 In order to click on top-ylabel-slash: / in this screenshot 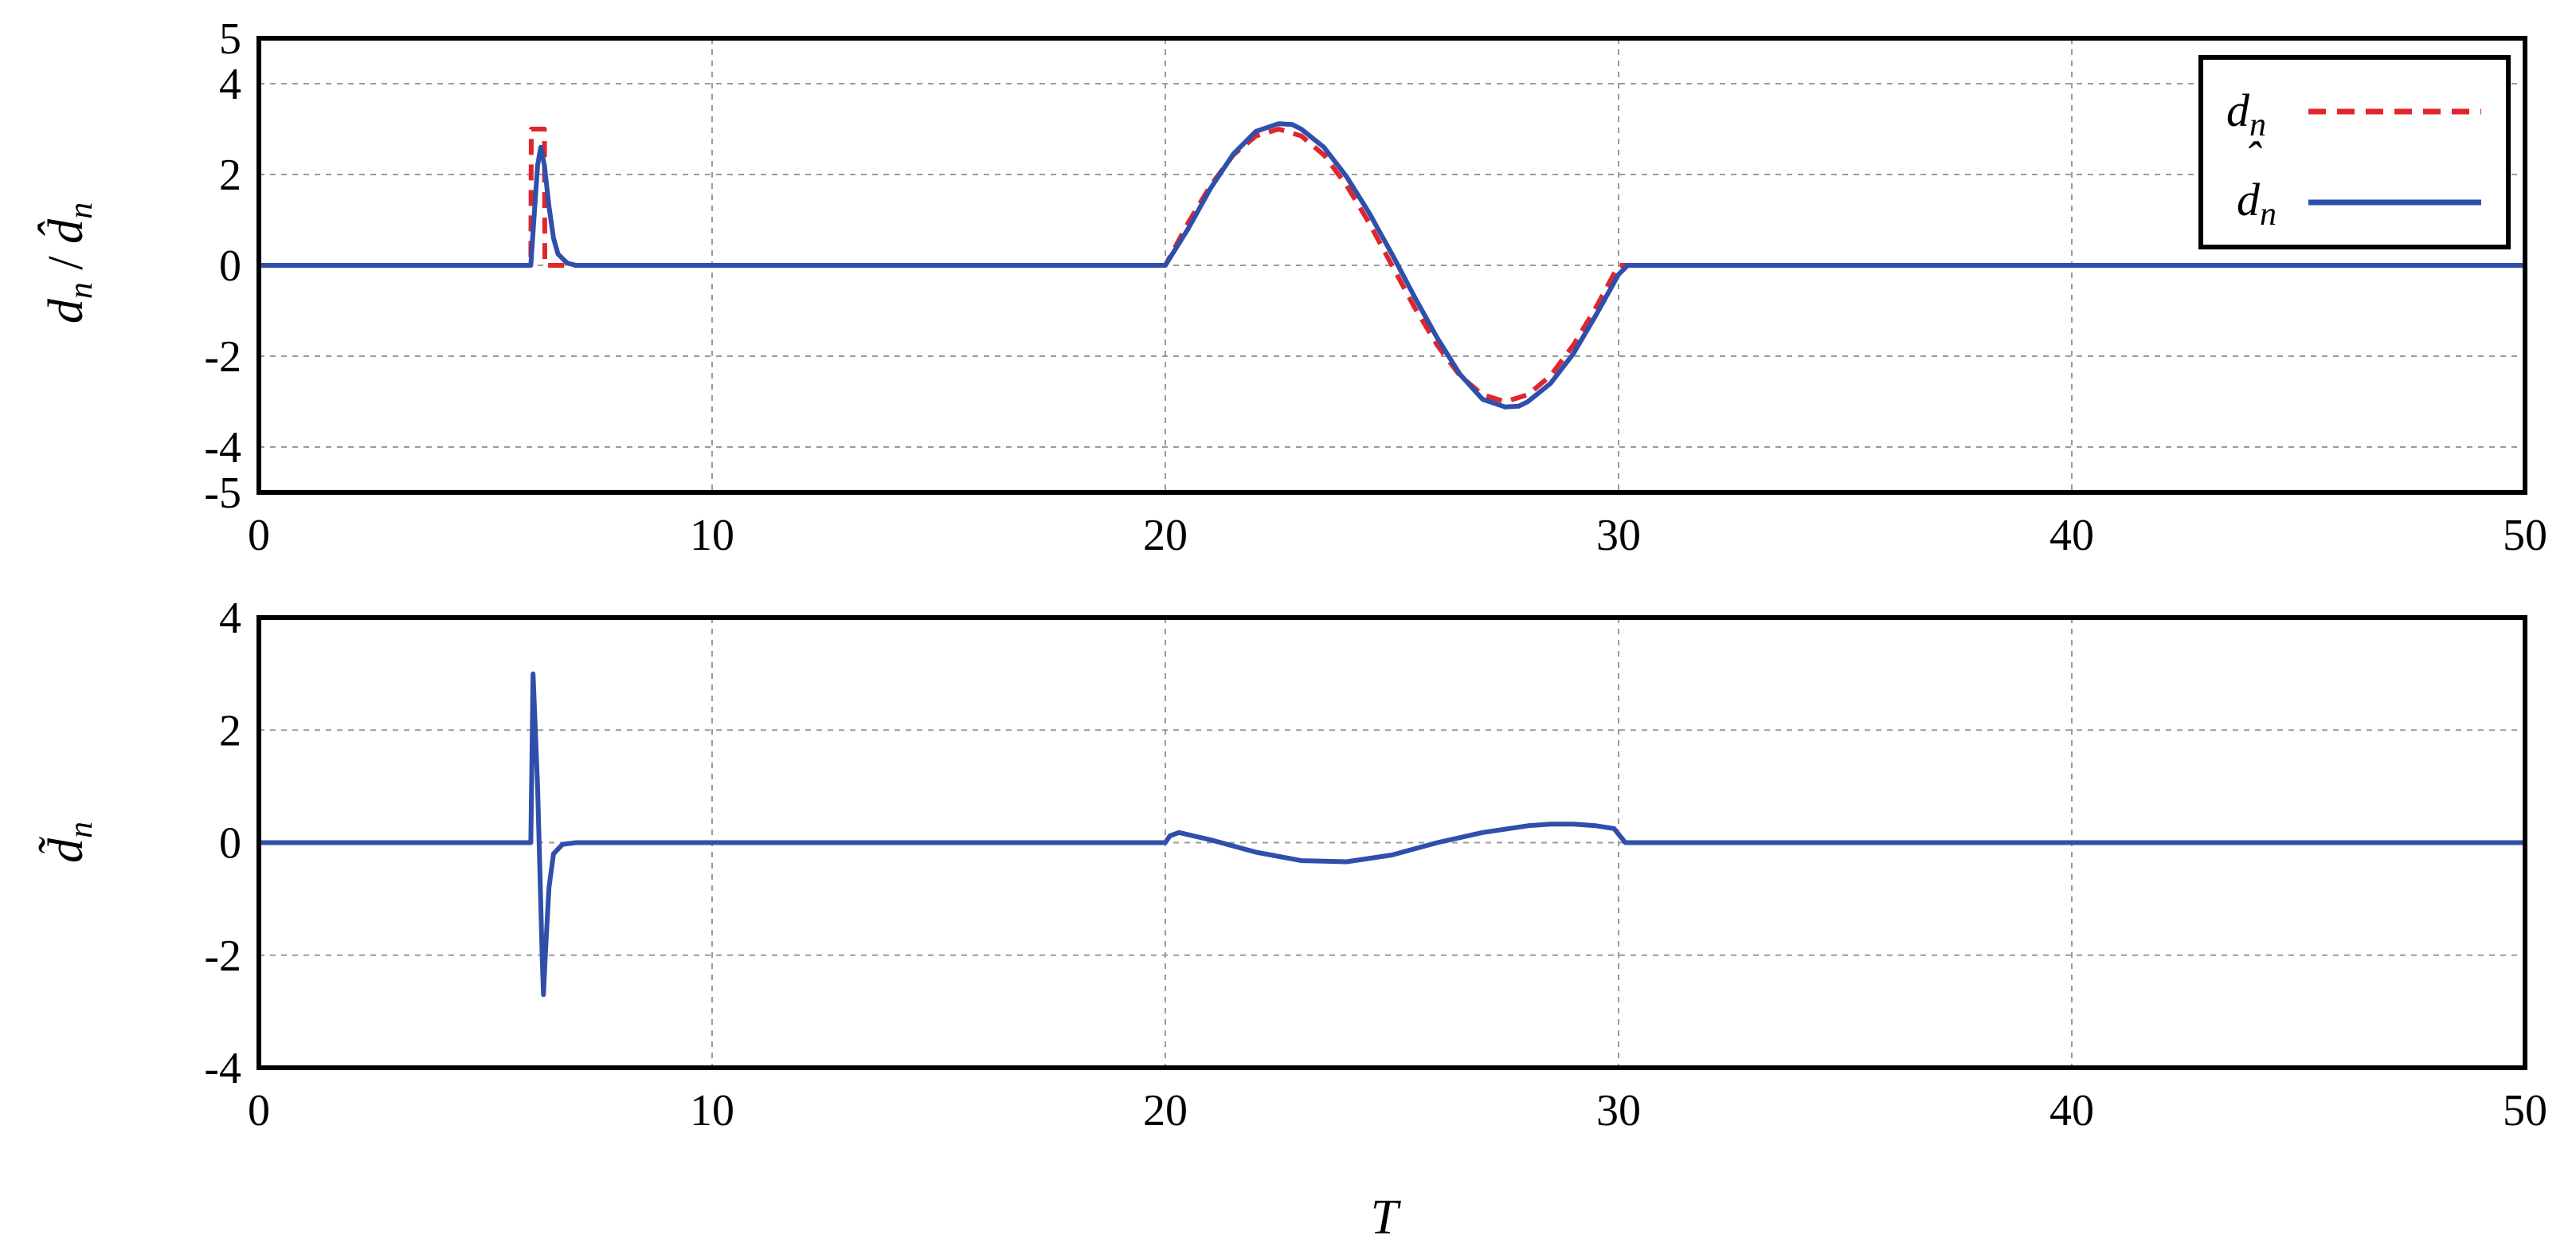, I will do `click(66, 263)`.